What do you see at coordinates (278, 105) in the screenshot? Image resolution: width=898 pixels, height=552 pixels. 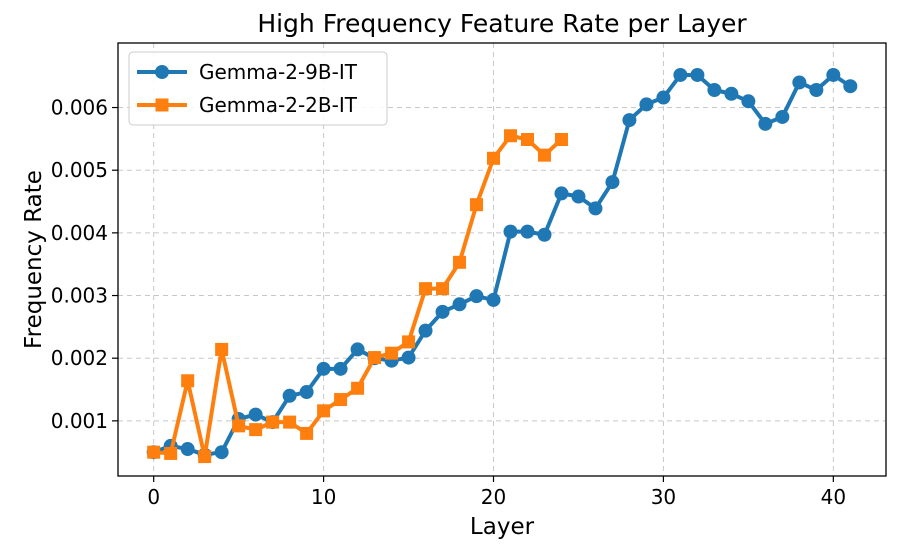 I see `legend-label: Gemma-2-2B-IT` at bounding box center [278, 105].